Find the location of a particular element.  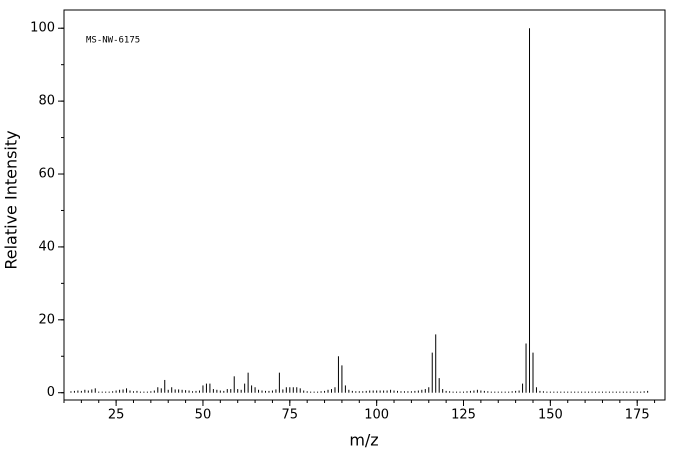

y-tick-label: 100 is located at coordinates (42, 28).